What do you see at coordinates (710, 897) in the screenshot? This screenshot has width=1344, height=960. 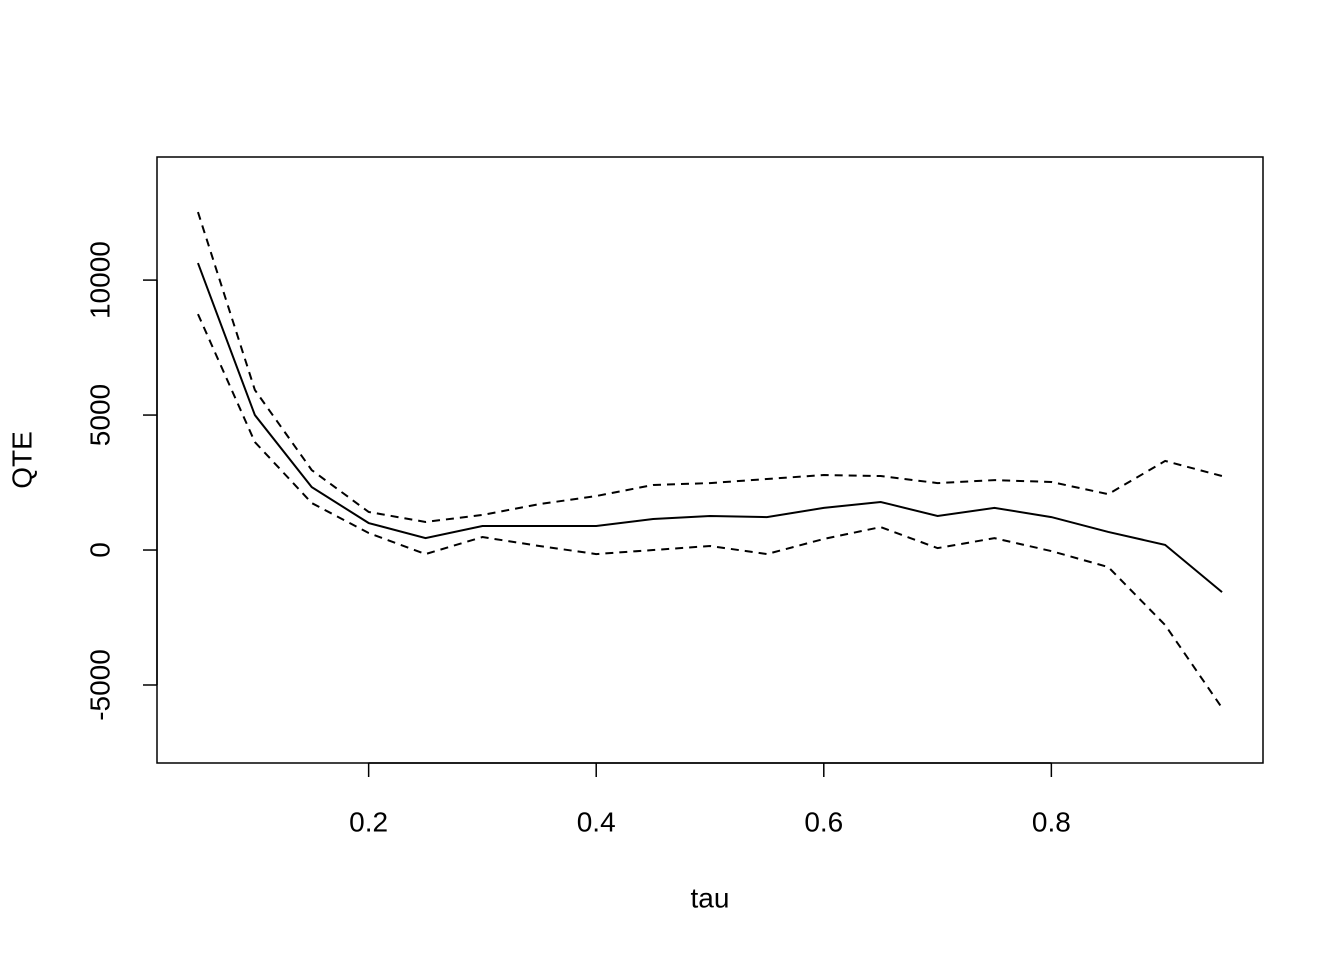 I see `x-axis-label: tau` at bounding box center [710, 897].